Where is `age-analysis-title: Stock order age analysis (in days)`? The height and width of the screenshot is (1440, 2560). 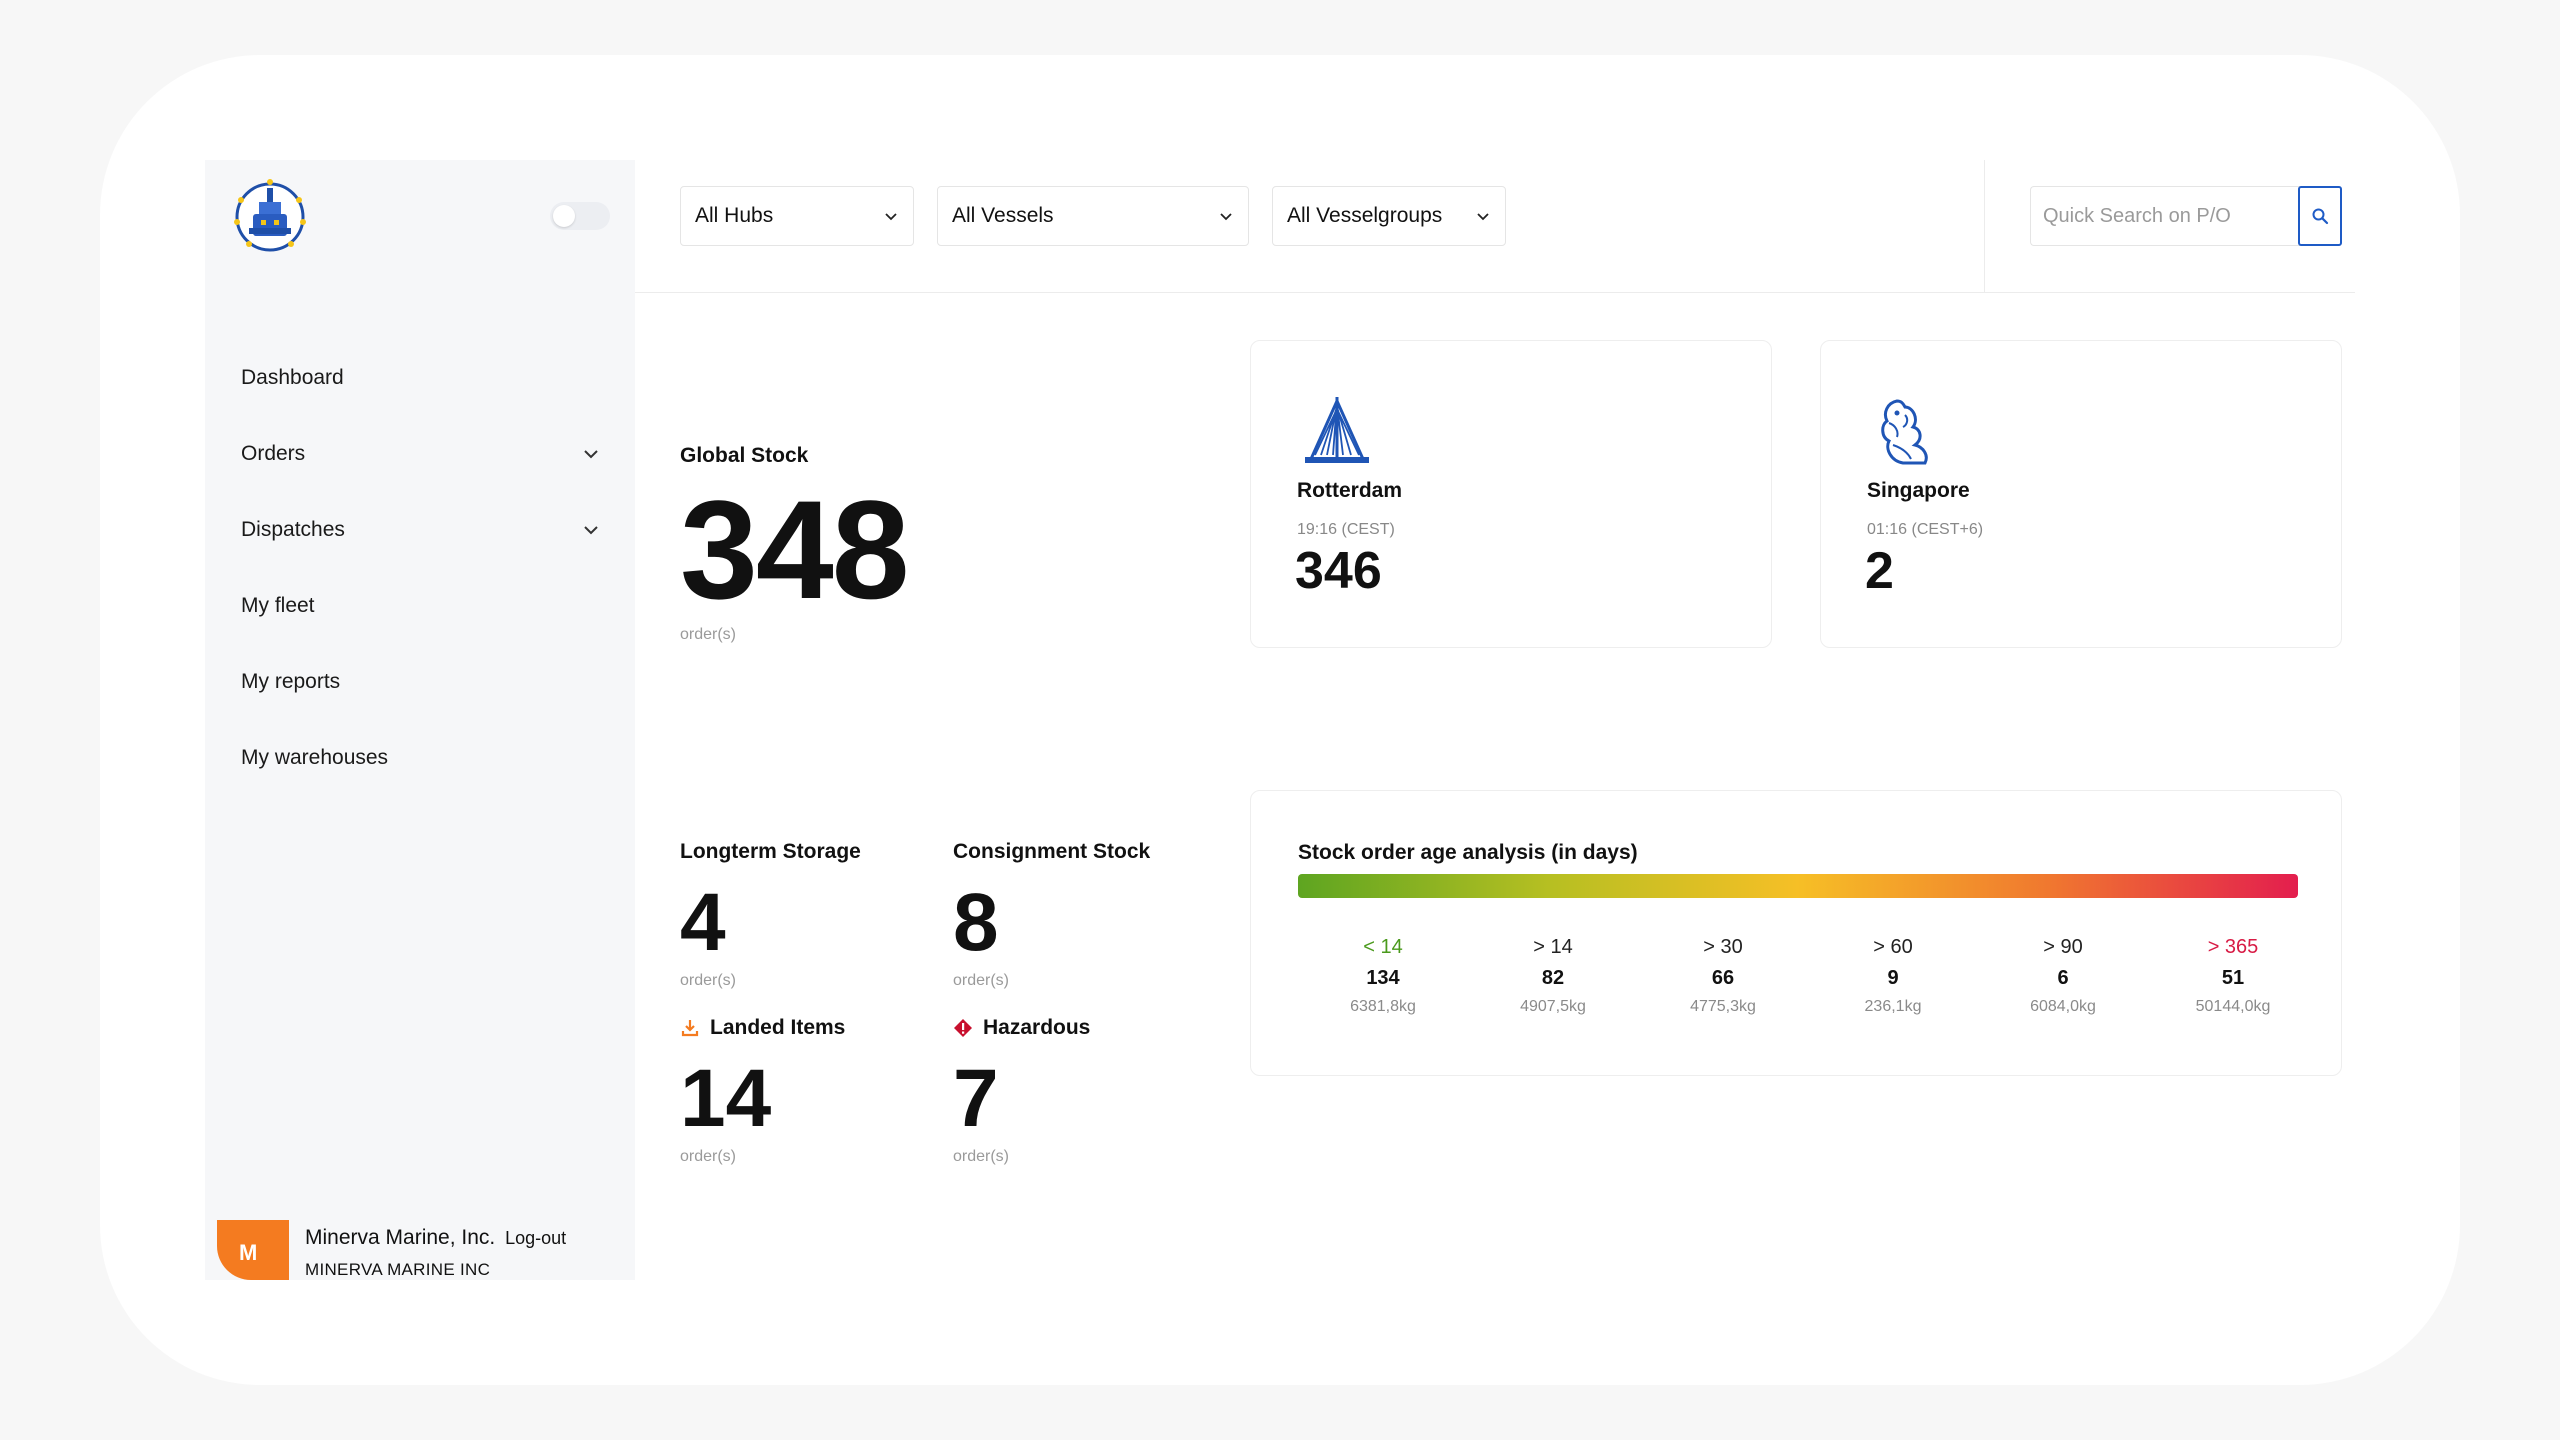
age-analysis-title: Stock order age analysis (in days) is located at coordinates (1468, 852).